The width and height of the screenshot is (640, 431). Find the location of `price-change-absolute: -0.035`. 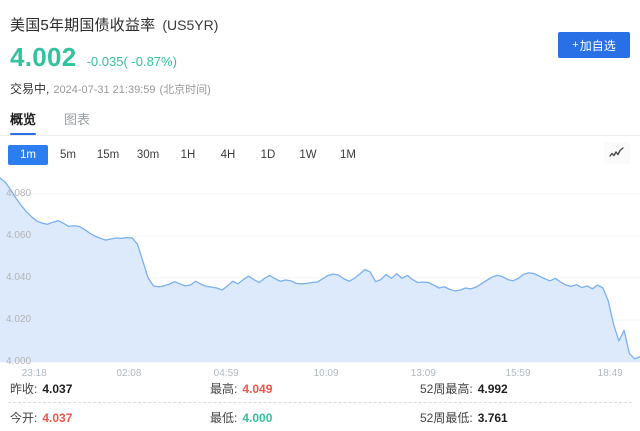

price-change-absolute: -0.035 is located at coordinates (105, 61).